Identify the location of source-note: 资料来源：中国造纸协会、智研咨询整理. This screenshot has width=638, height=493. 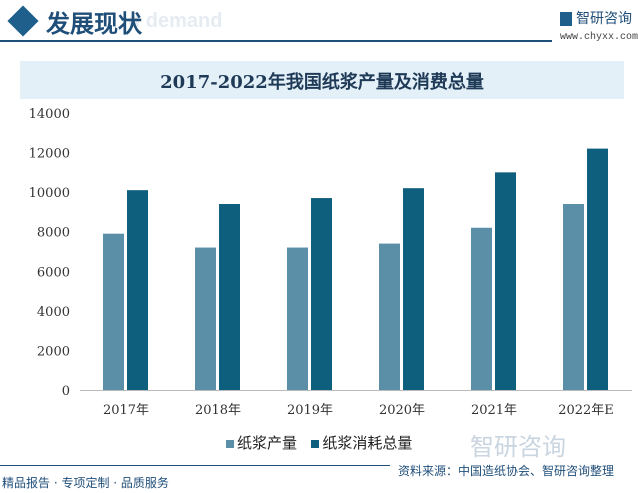
(506, 471).